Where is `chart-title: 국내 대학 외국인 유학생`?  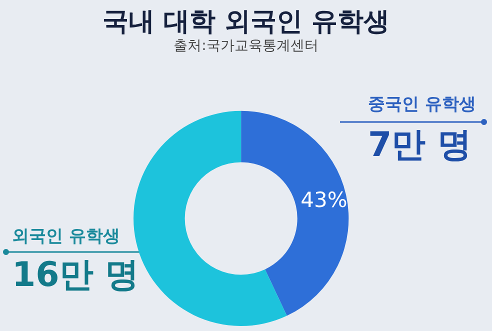 chart-title: 국내 대학 외국인 유학생 is located at coordinates (246, 22).